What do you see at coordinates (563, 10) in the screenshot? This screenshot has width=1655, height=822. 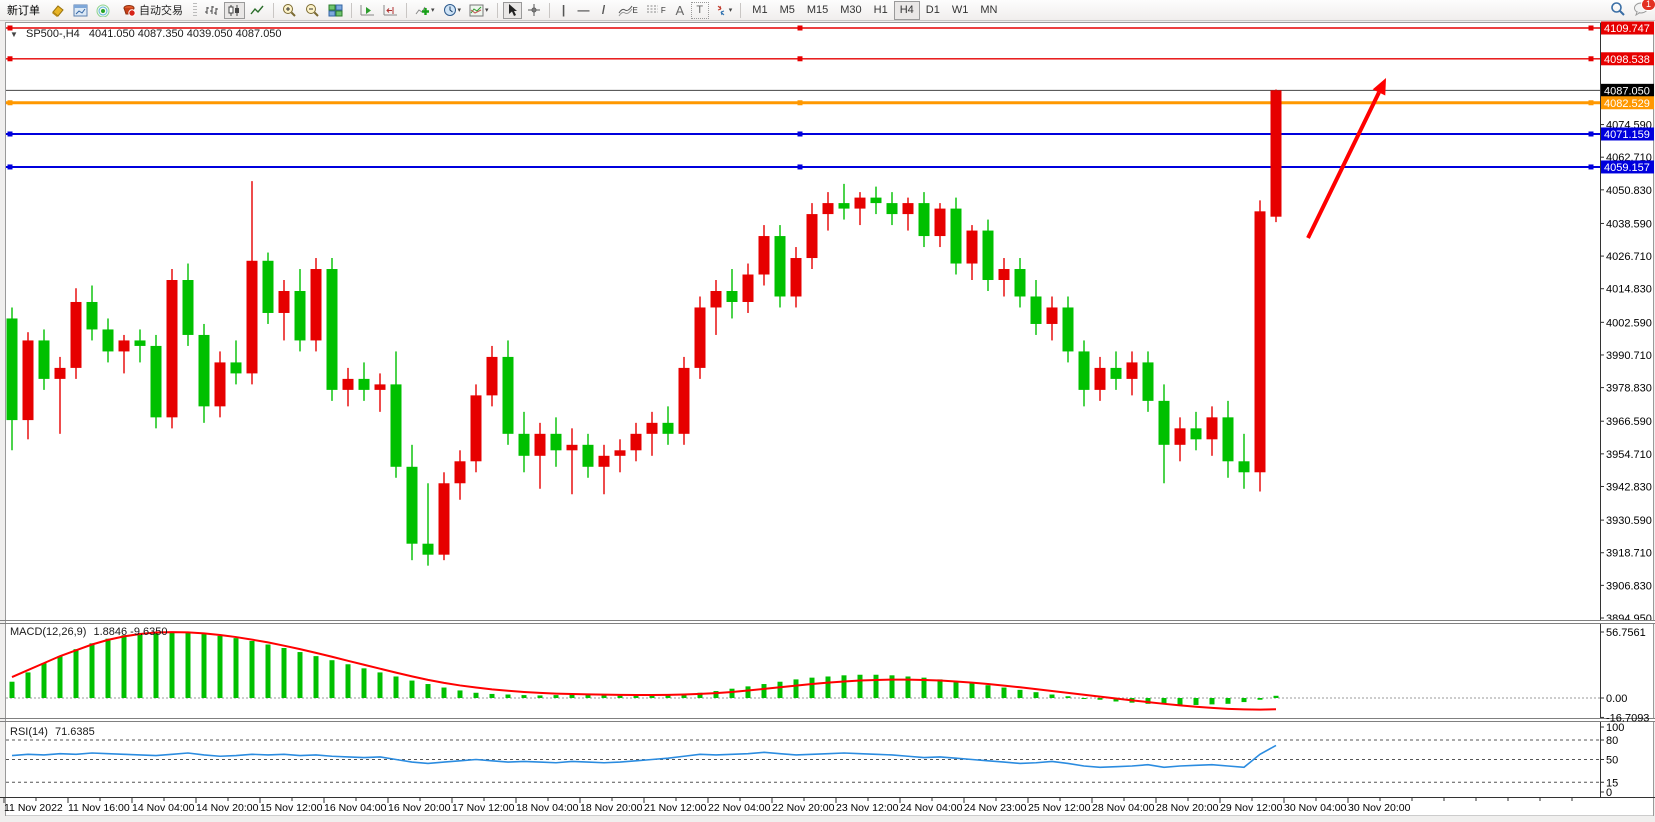 I see `vertical-line-tool-icon: |` at bounding box center [563, 10].